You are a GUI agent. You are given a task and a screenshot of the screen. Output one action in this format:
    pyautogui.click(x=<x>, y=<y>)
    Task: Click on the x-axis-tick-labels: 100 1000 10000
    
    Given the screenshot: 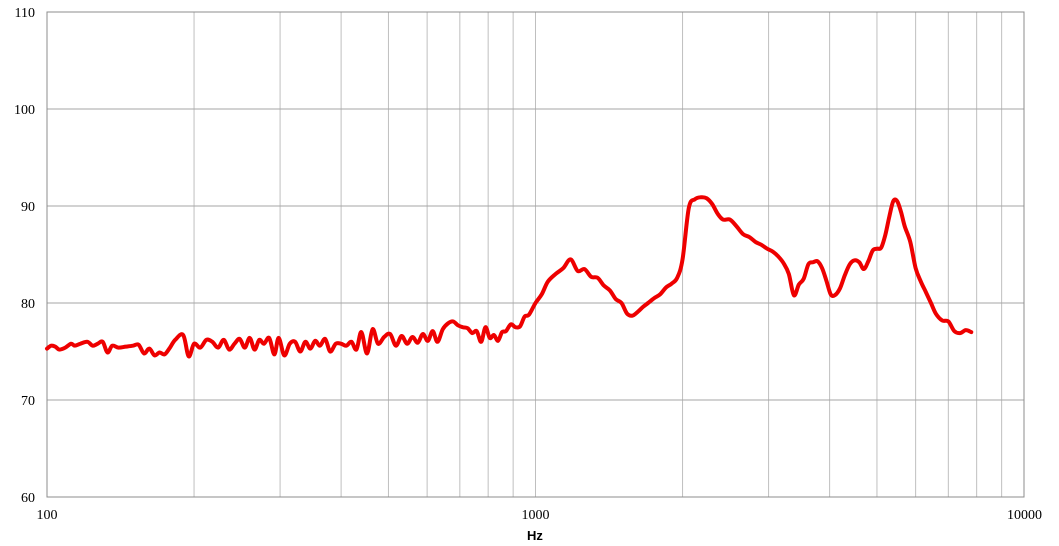 What is the action you would take?
    pyautogui.click(x=540, y=515)
    